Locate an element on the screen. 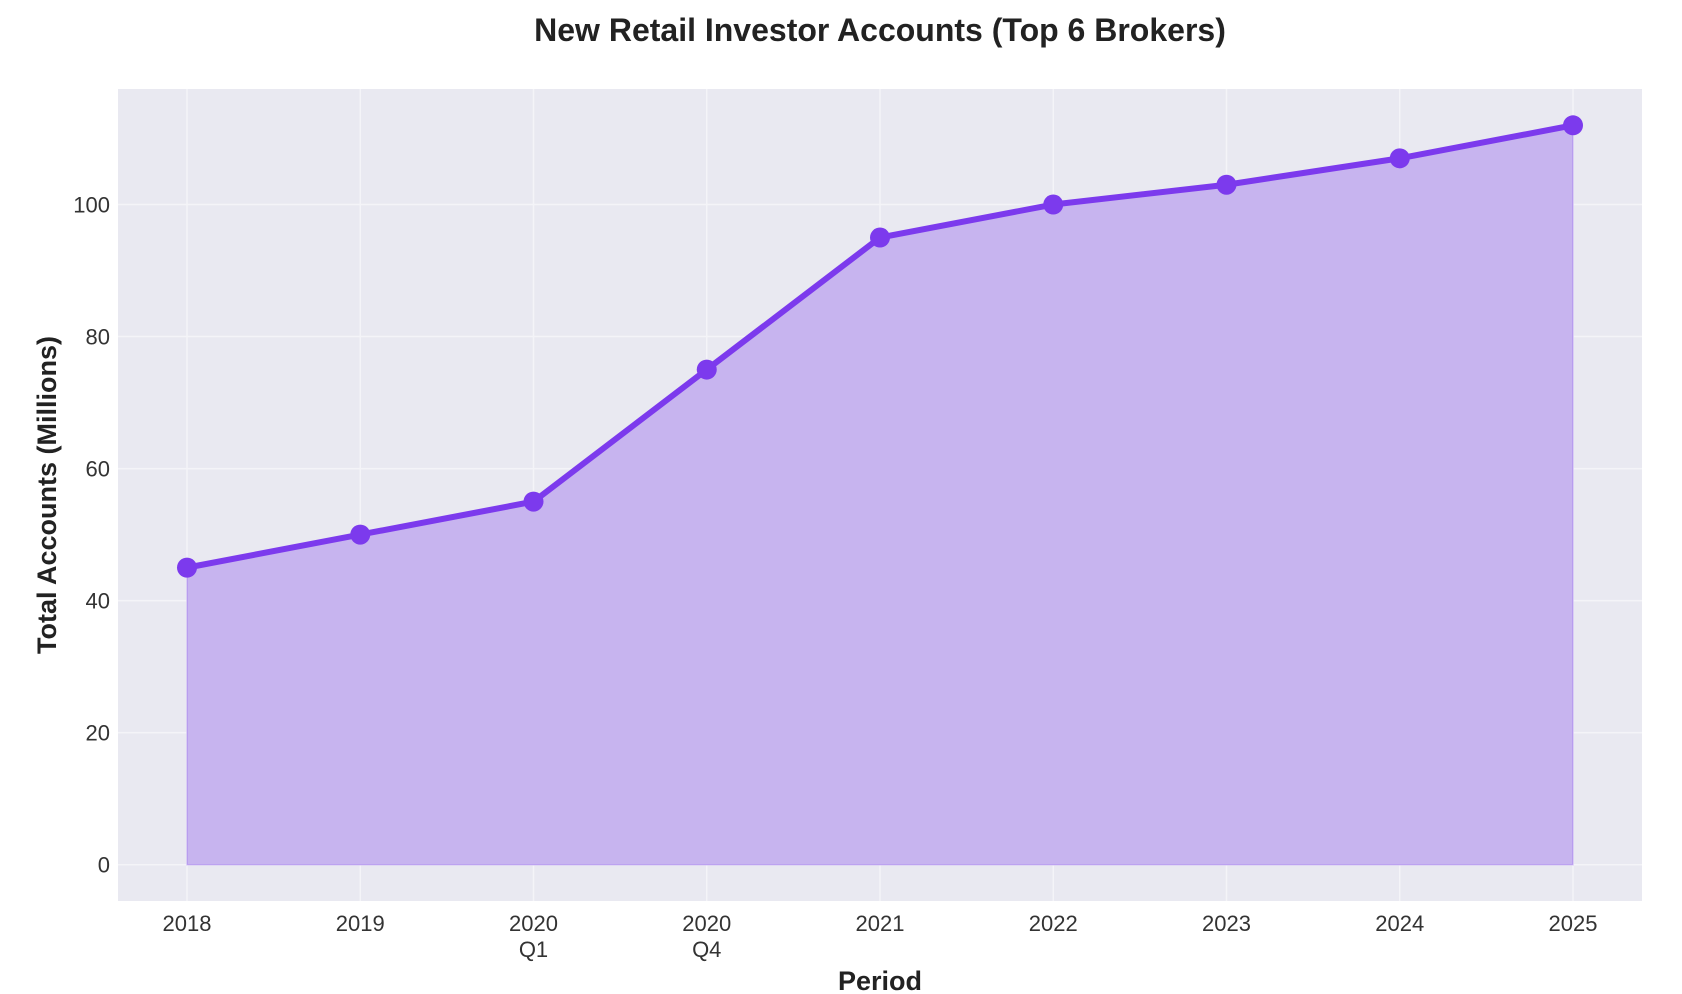 The image size is (1682, 994). x-tick-label: 2020 Q4 is located at coordinates (706, 936).